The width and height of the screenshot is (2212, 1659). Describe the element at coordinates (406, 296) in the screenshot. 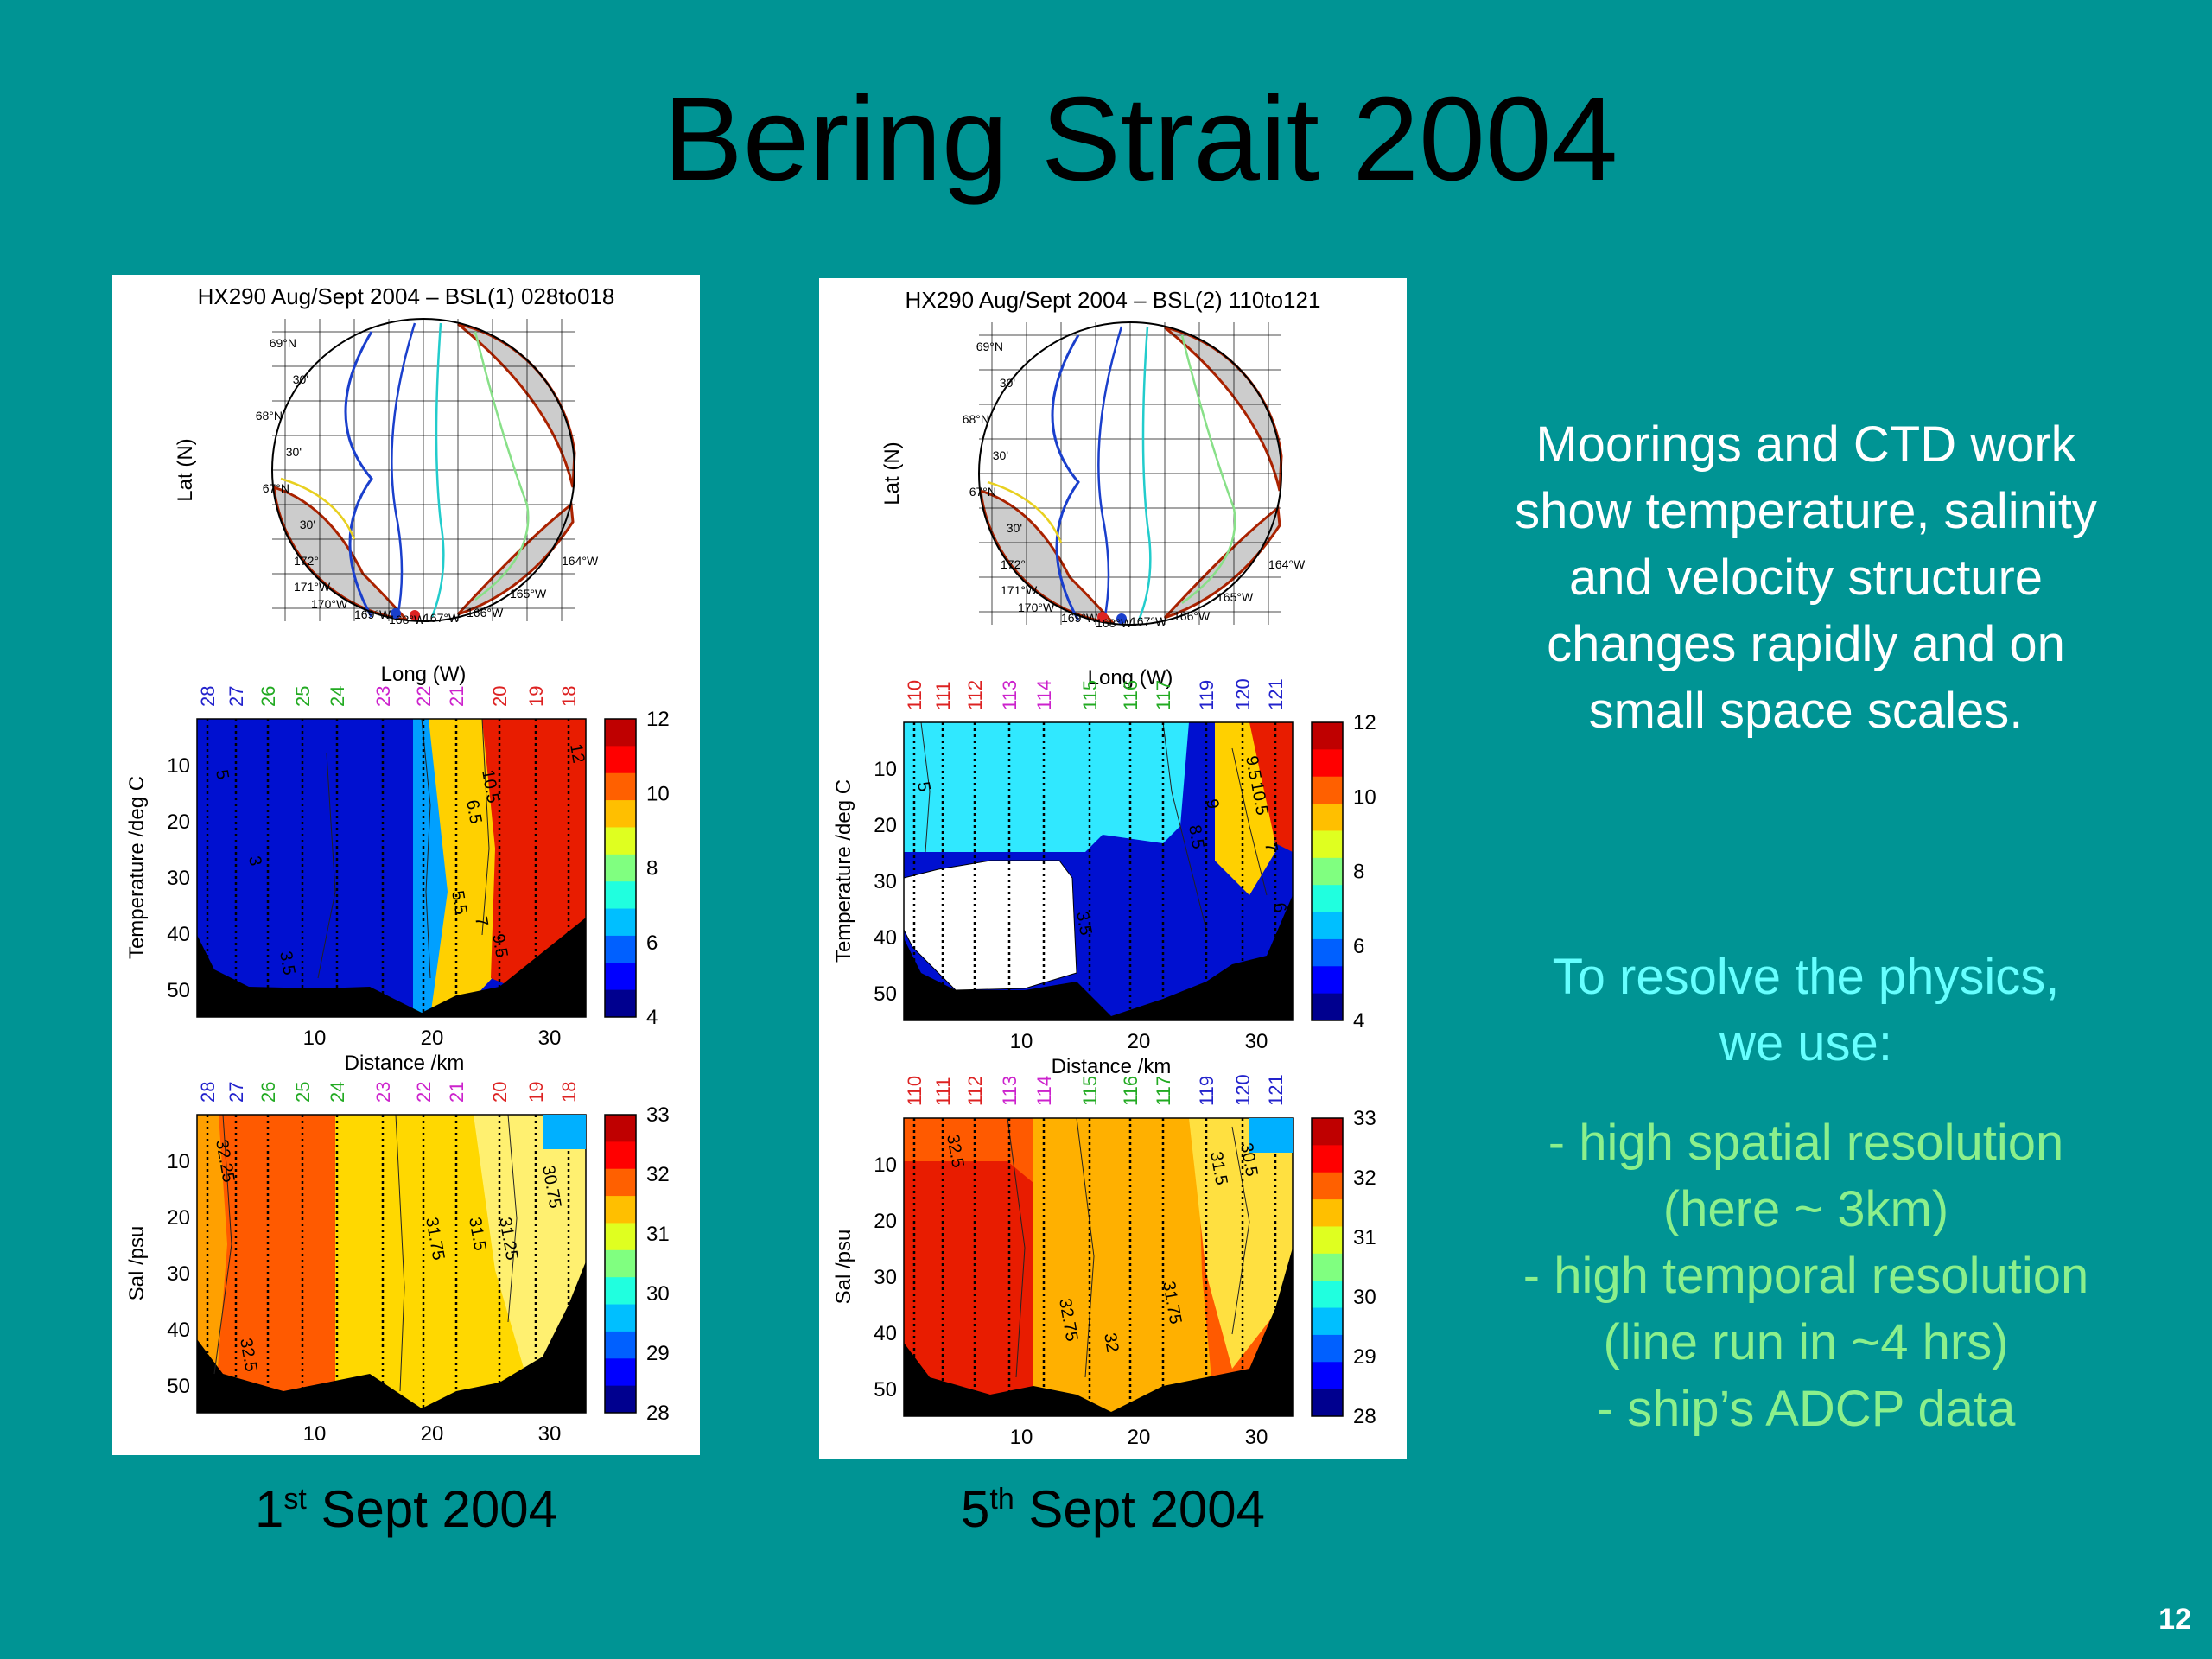

I see `plot-title: HX290 Aug/Sept 2004 – BSL(1) 028to018` at that location.